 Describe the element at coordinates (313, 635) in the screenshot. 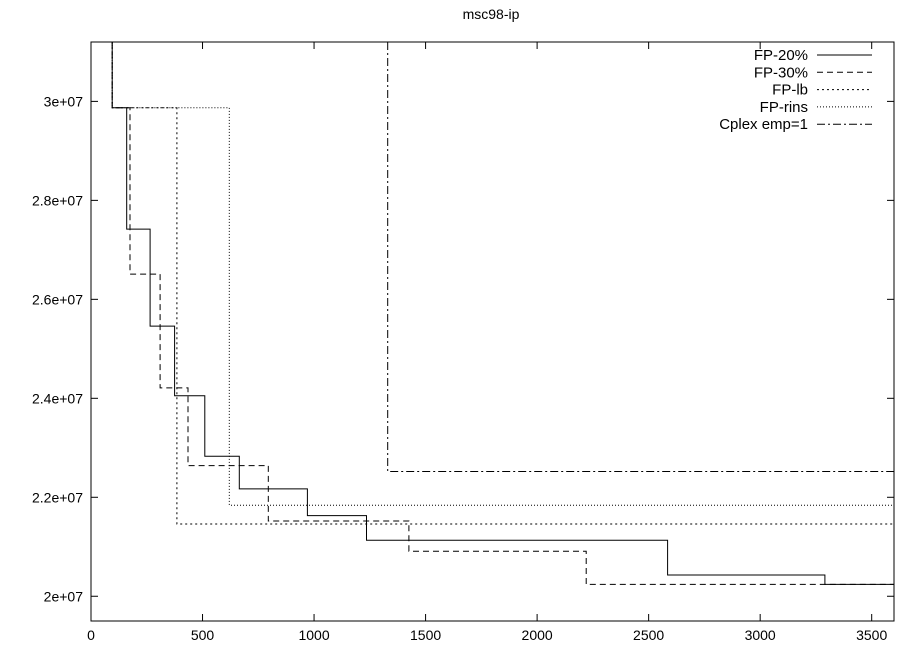

I see `x-tick-label: 1000` at that location.